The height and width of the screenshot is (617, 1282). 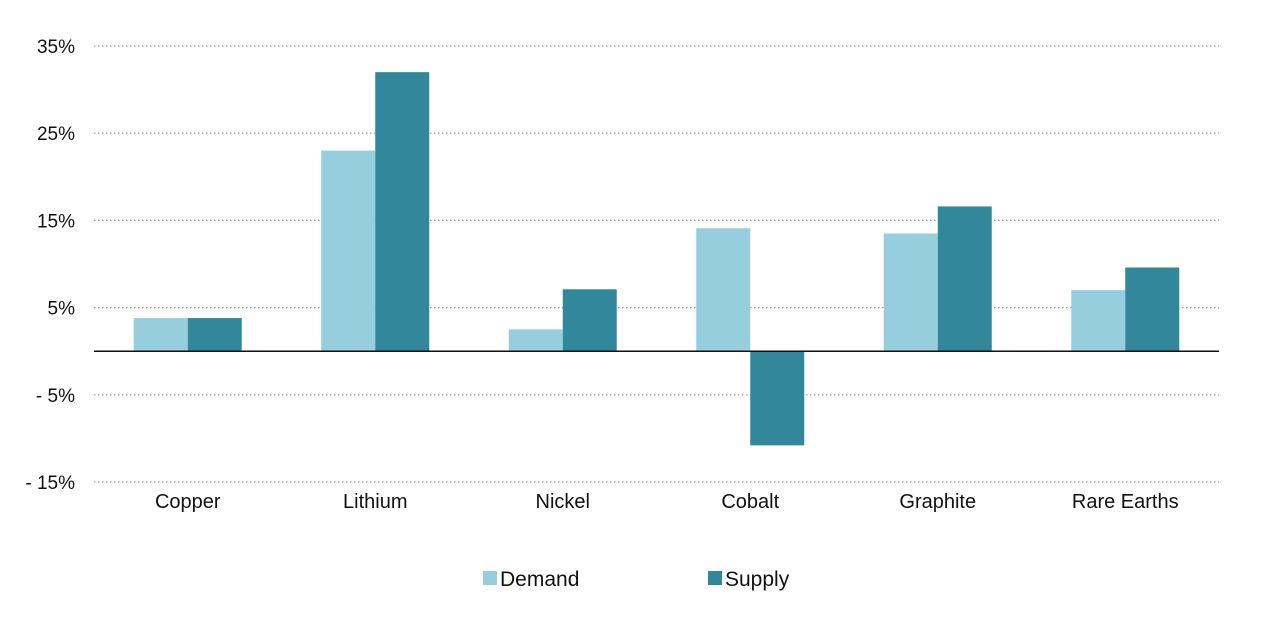 I want to click on bar-demand-graphite, so click(x=910, y=292).